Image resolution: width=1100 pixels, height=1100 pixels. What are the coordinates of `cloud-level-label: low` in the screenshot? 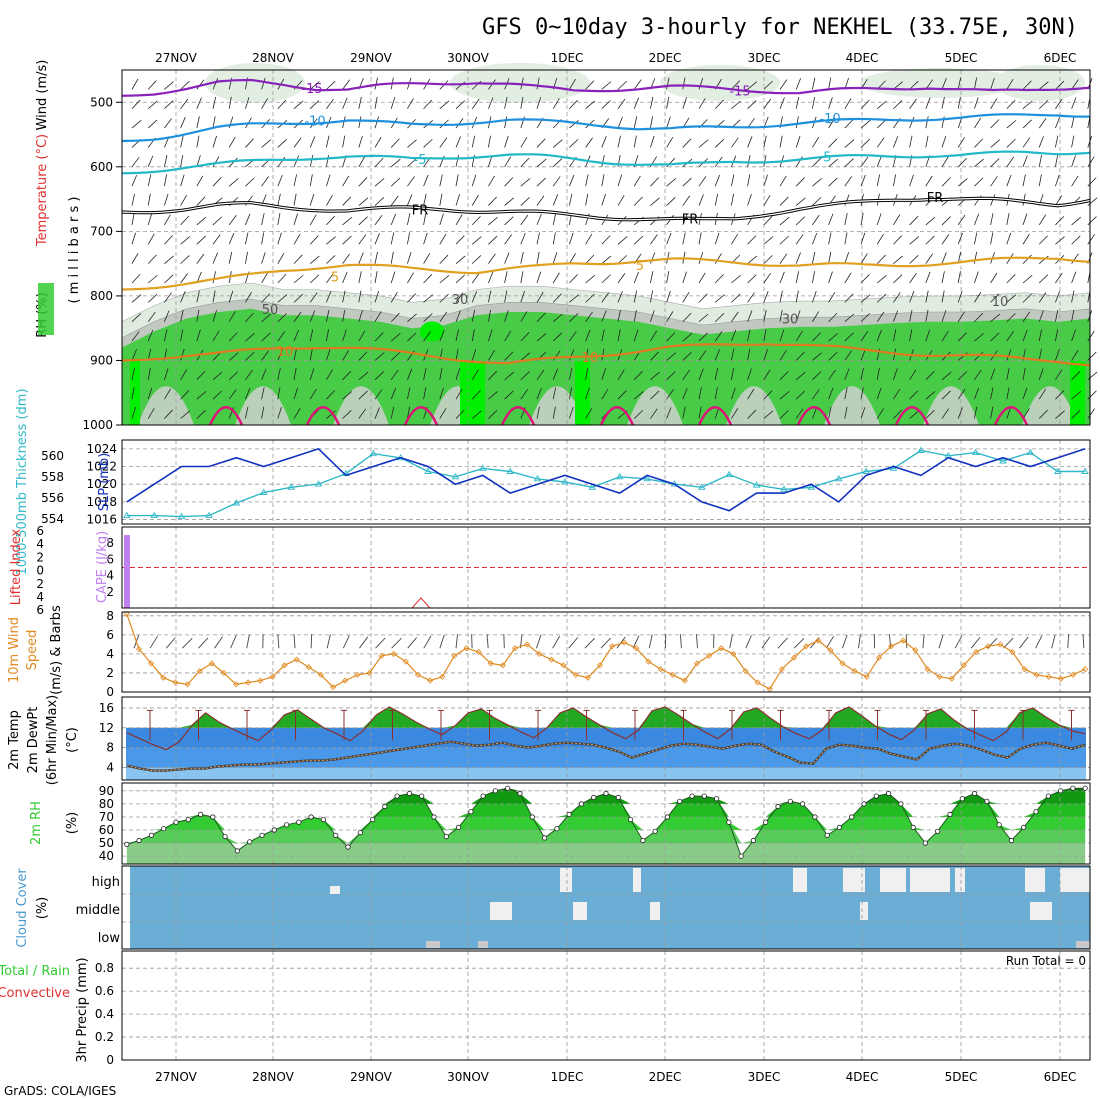 It's located at (109, 938).